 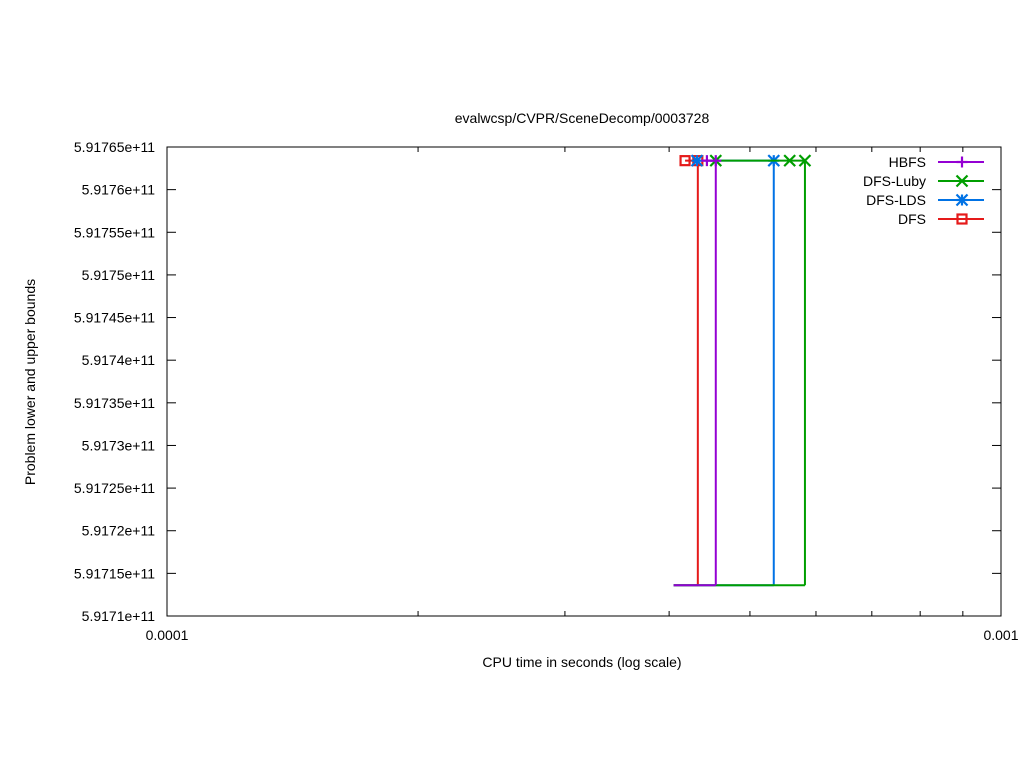 What do you see at coordinates (962, 200) in the screenshot?
I see `legend-marker-dfs-lds` at bounding box center [962, 200].